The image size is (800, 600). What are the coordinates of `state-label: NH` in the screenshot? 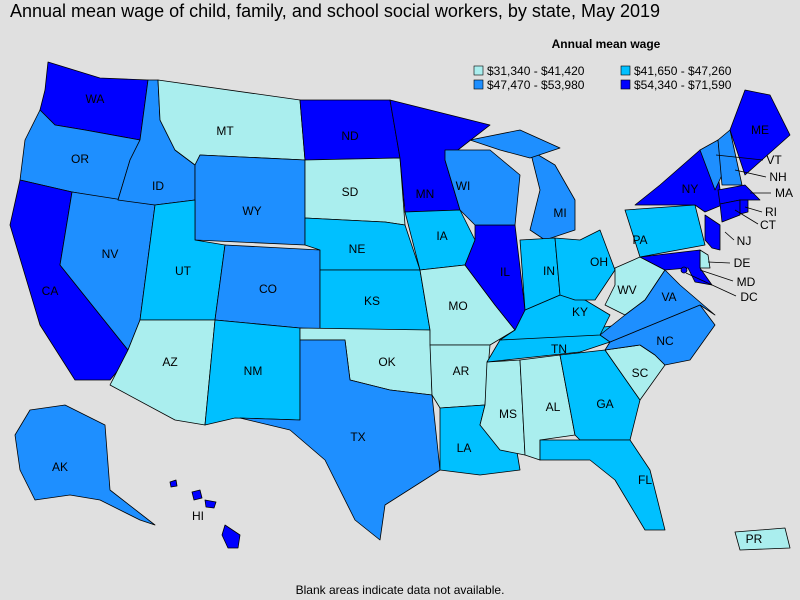 It's located at (777, 177).